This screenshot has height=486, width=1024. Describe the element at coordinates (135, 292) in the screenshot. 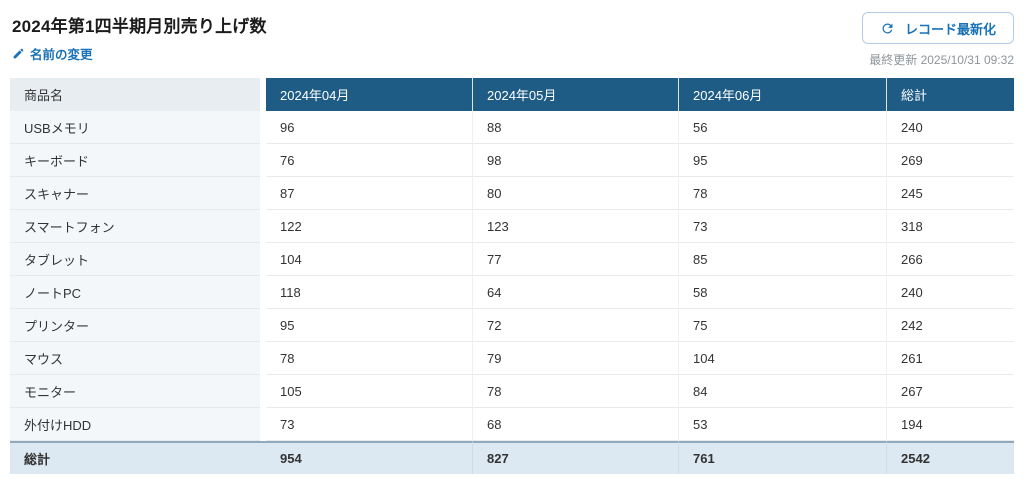

I see `row-label: ノートPC` at that location.